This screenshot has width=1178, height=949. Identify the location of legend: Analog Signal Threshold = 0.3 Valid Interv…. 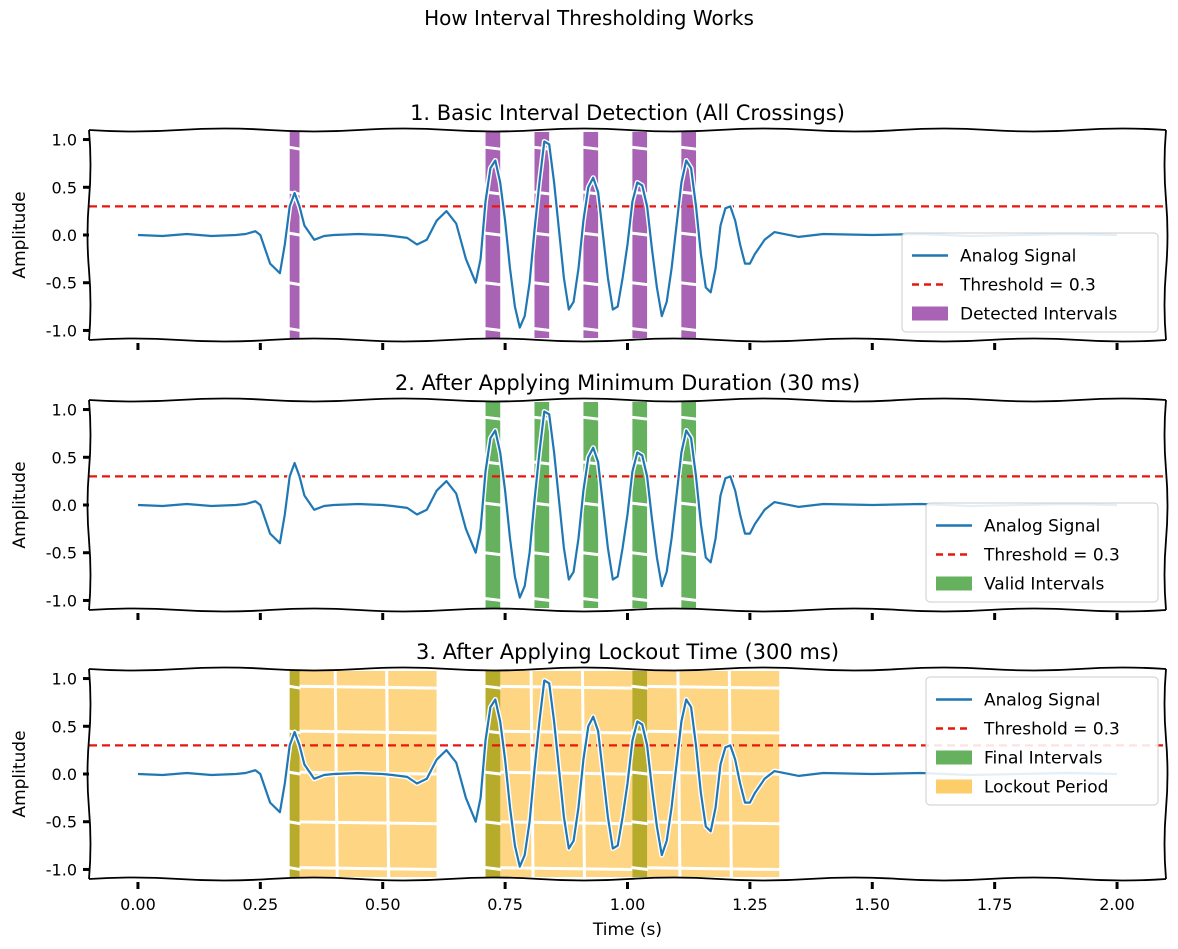
(1042, 552).